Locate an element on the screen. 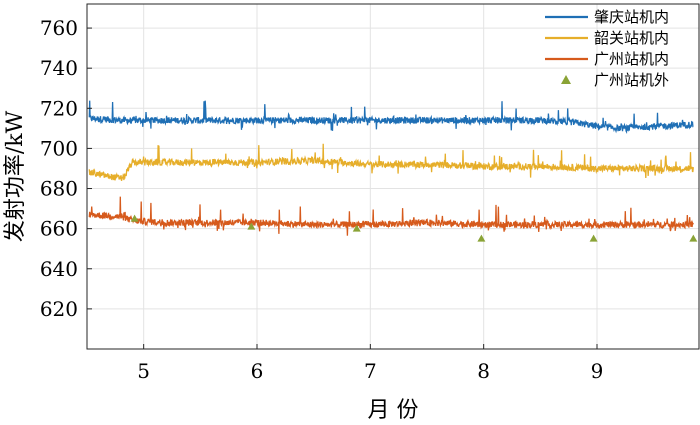  legend-swatch is located at coordinates (566, 79).